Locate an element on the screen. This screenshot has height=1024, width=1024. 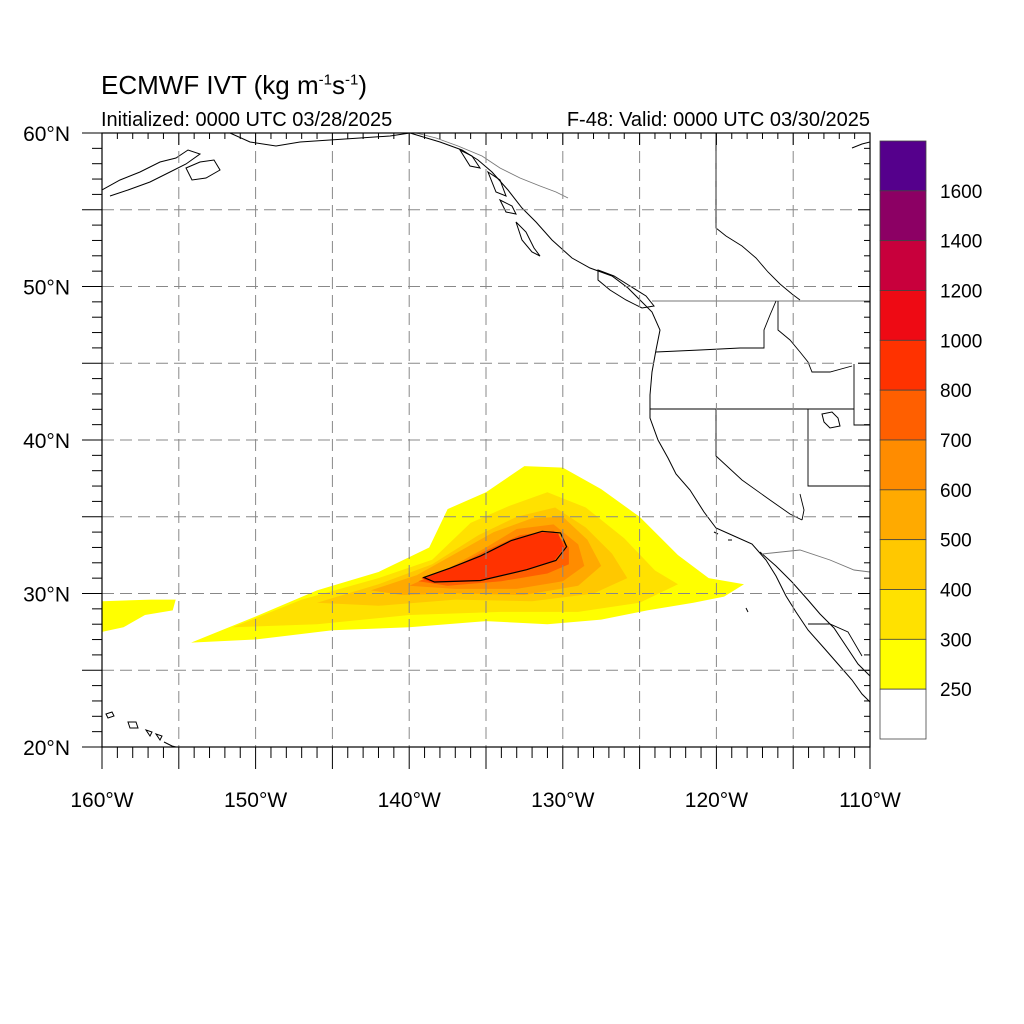
alaska-canada-border is located at coordinates (492, 166).